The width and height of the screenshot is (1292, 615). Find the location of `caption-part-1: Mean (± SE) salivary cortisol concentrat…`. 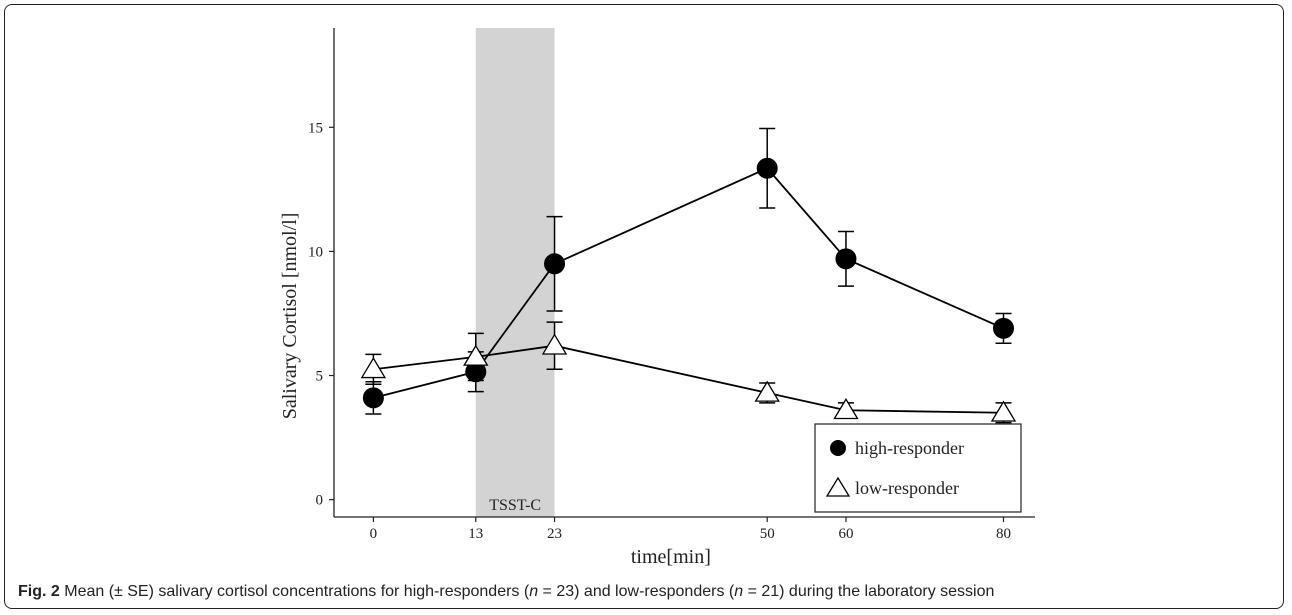

caption-part-1: Mean (± SE) salivary cortisol concentrat… is located at coordinates (297, 591).